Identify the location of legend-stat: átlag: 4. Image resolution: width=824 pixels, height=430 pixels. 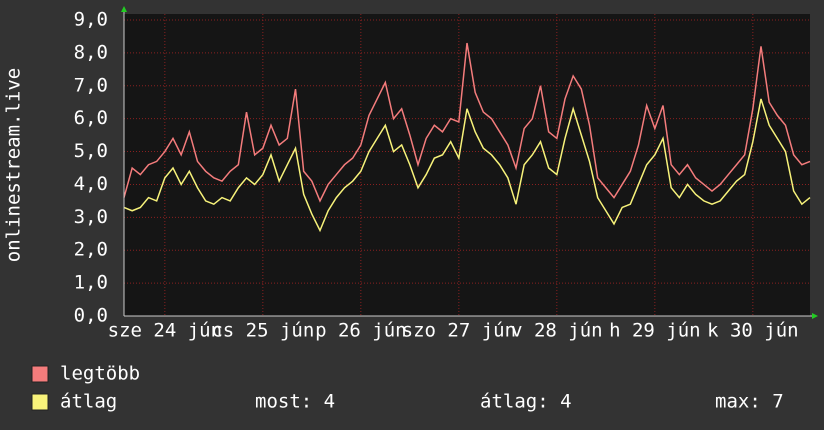
(526, 402).